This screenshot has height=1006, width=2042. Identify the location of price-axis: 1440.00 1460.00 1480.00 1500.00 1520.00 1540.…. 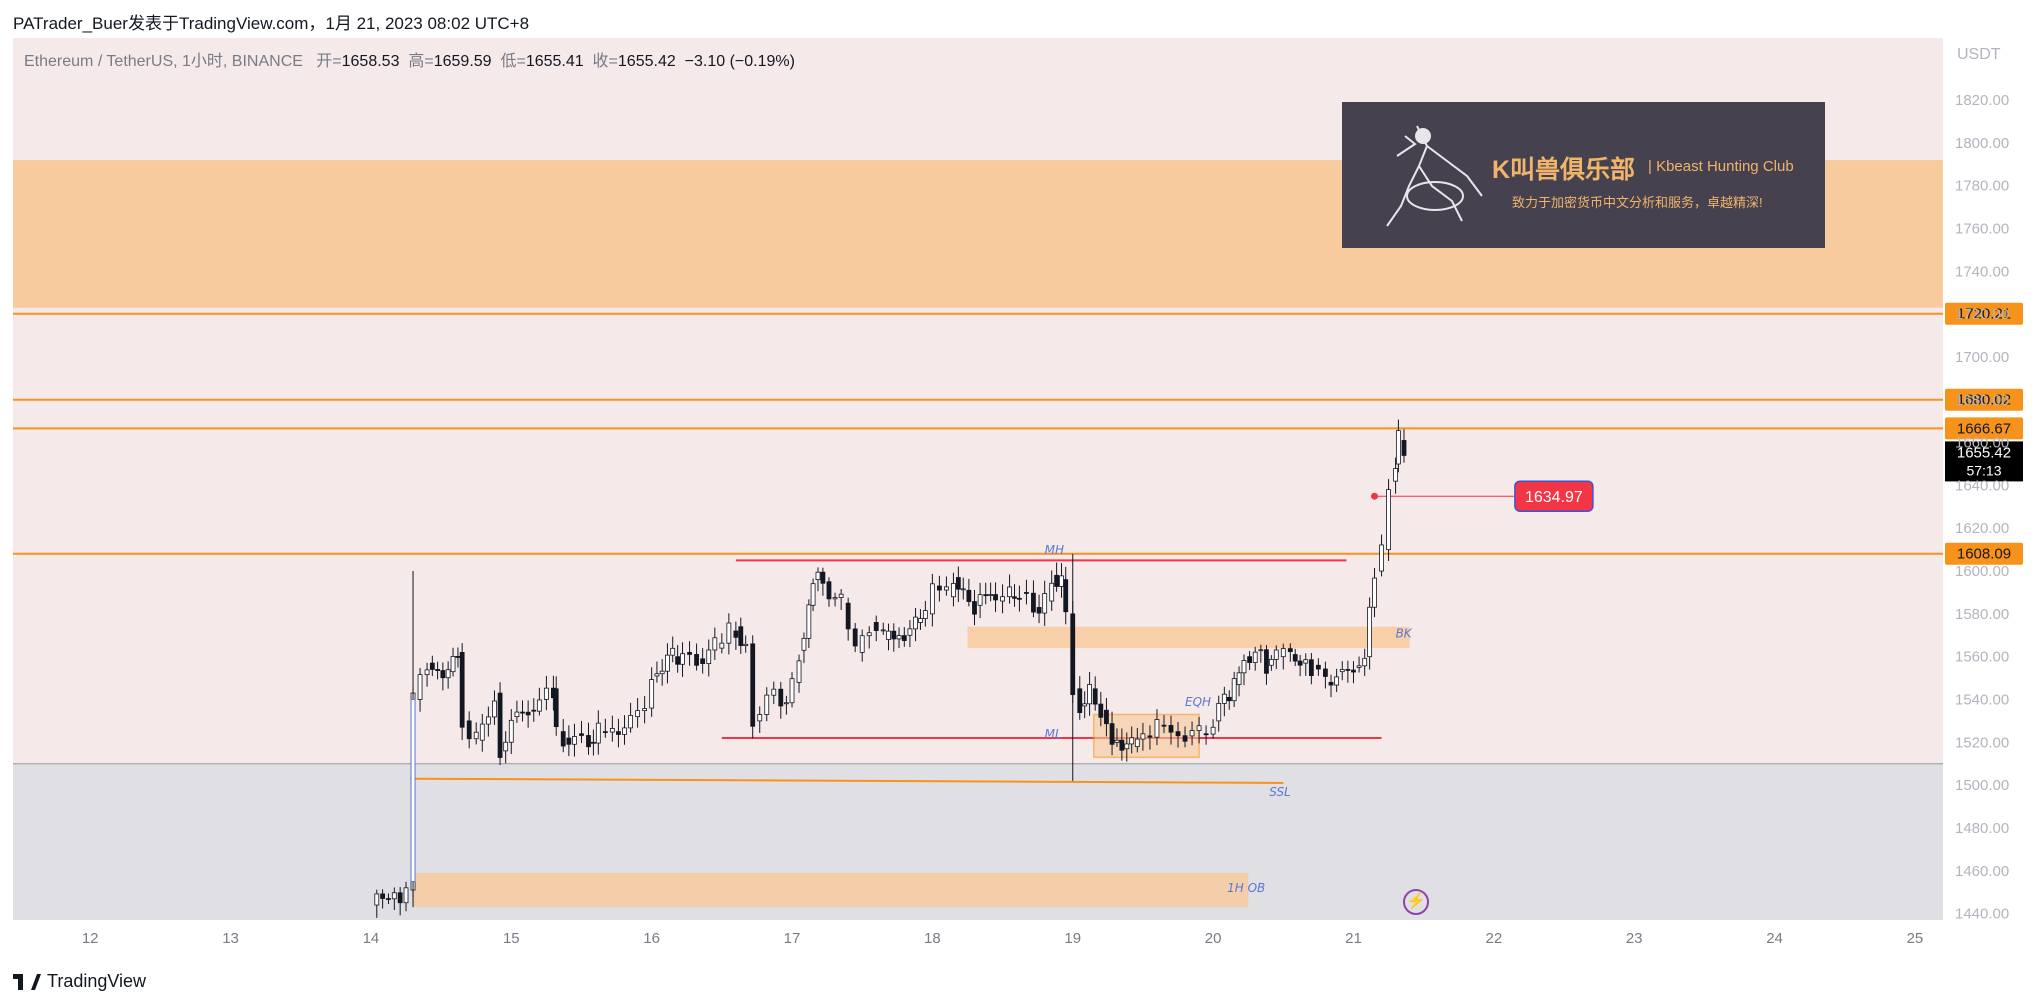
(1982, 507).